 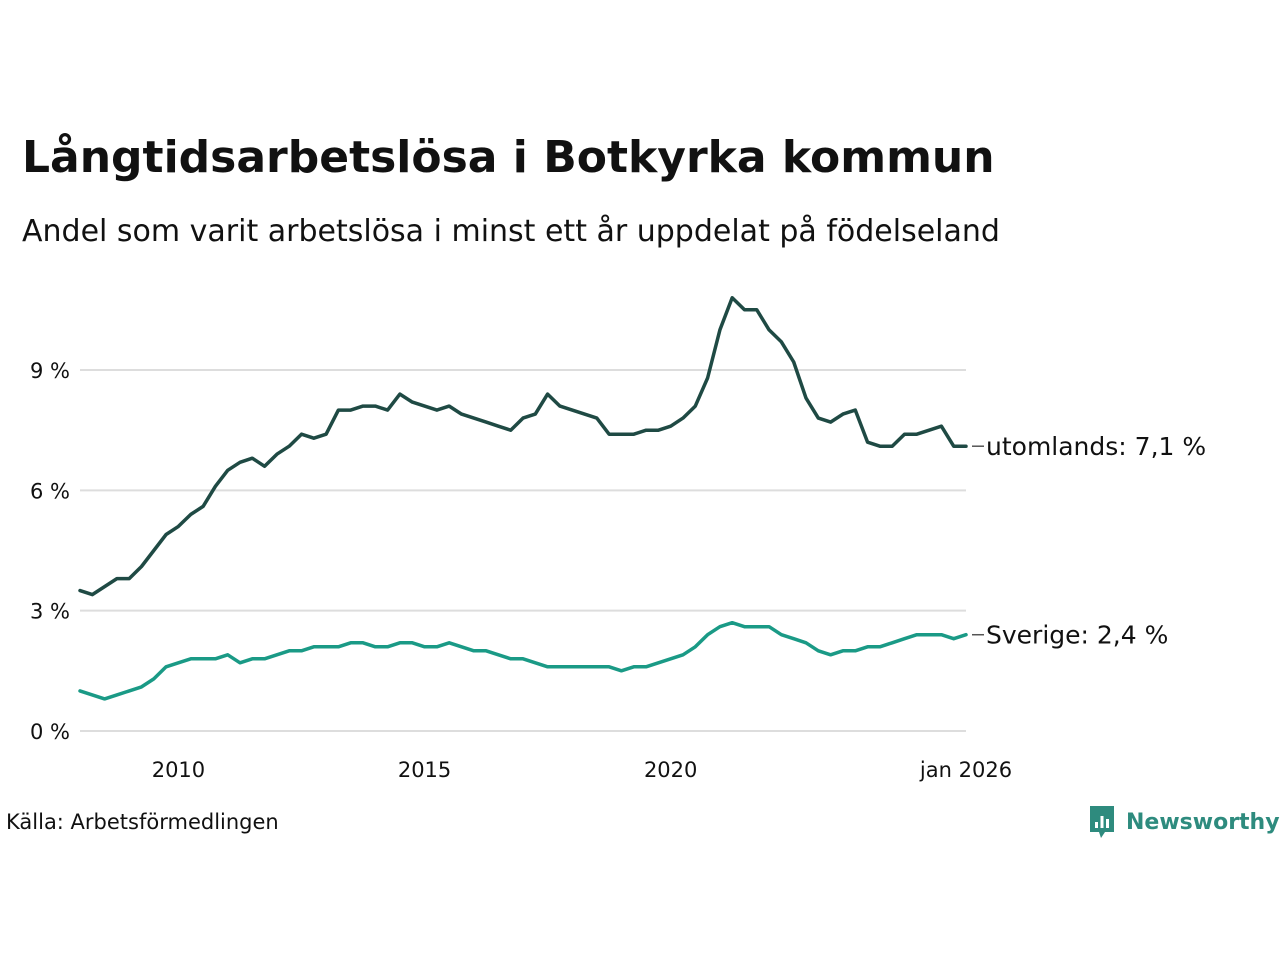 I want to click on end-label-sverige: Sverige: 2,4 %, so click(x=1077, y=635).